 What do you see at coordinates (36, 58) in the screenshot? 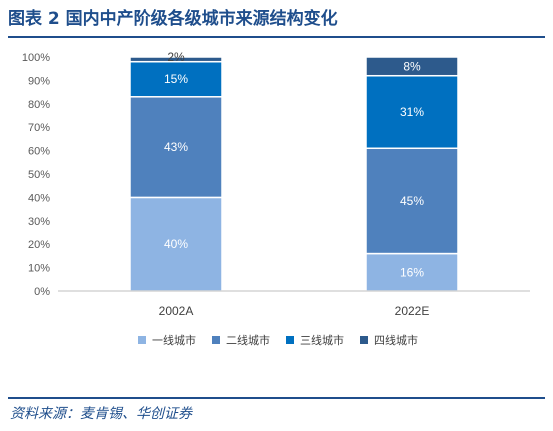
I see `y-tick-label: 100%` at bounding box center [36, 58].